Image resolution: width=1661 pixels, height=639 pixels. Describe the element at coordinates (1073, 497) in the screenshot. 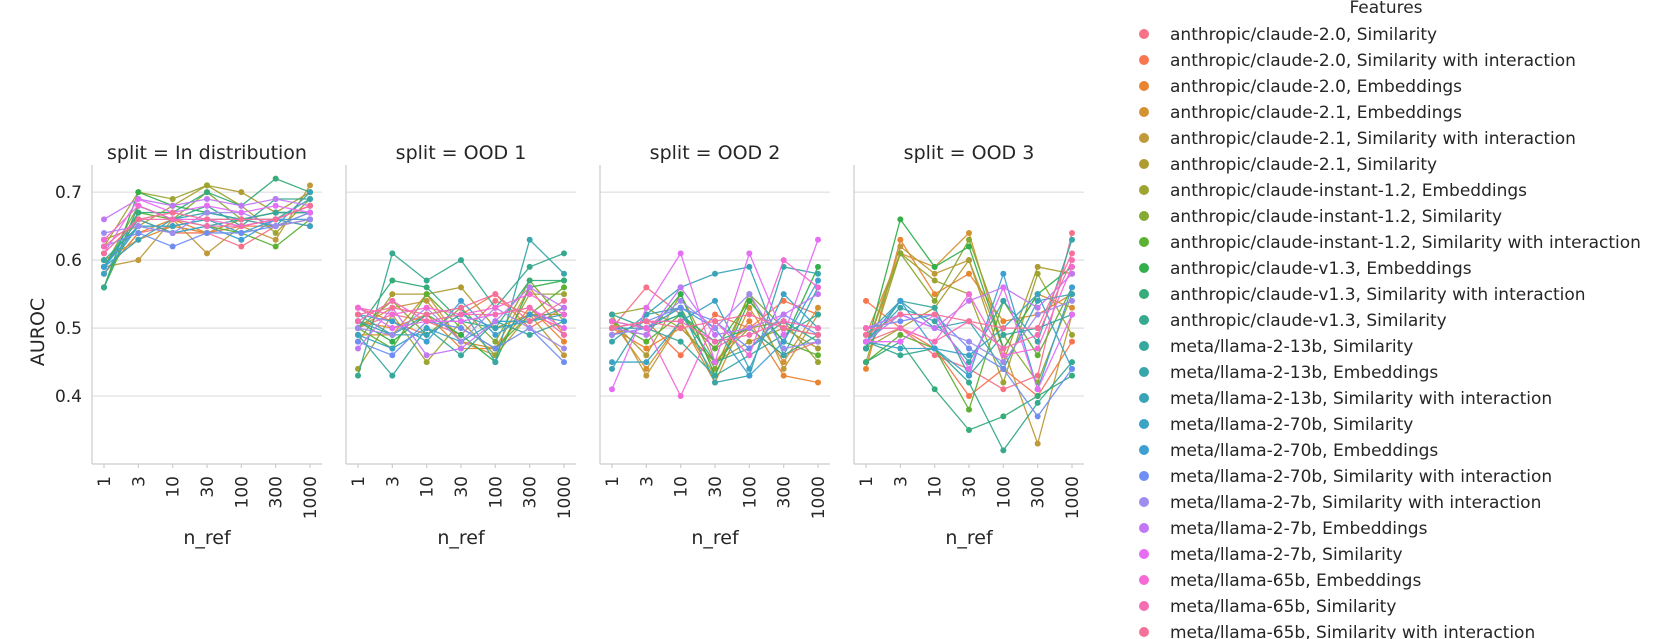

I see `x-tick-label: 1000` at that location.